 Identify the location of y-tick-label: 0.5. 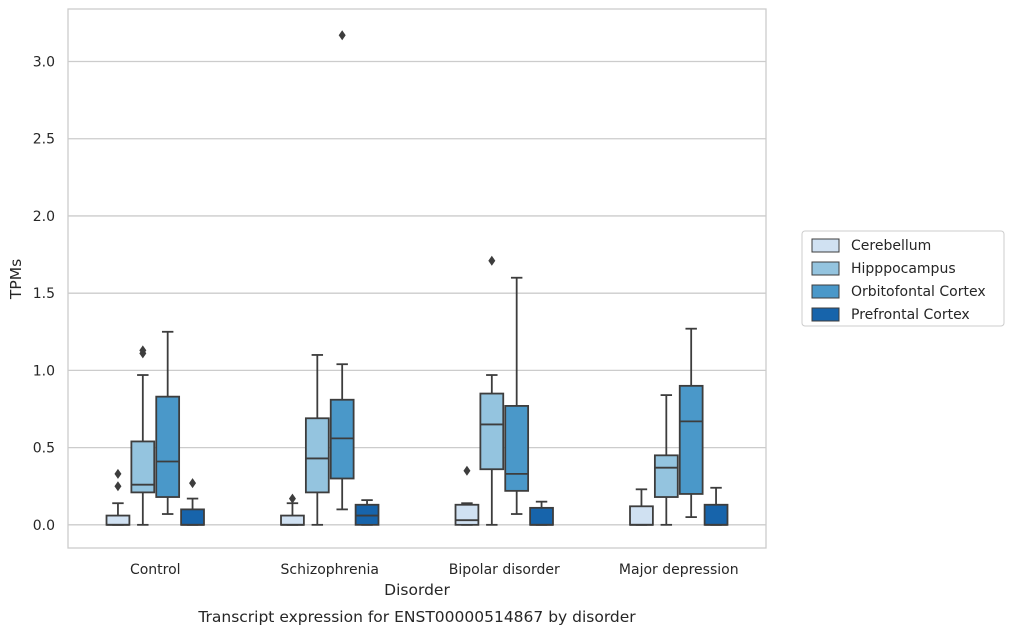
(44, 449).